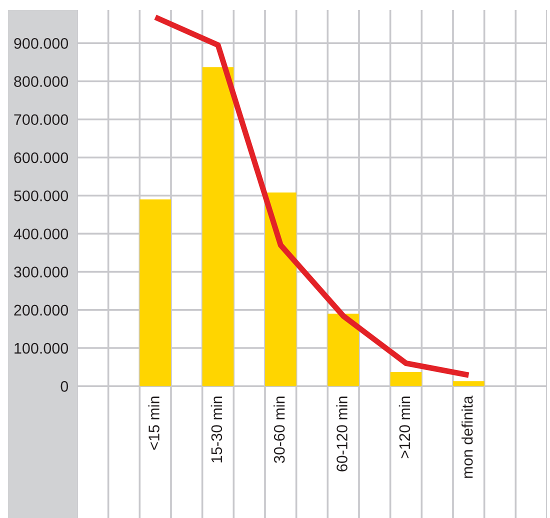  Describe the element at coordinates (279, 430) in the screenshot. I see `x-tick-label: 30-60 min` at that location.